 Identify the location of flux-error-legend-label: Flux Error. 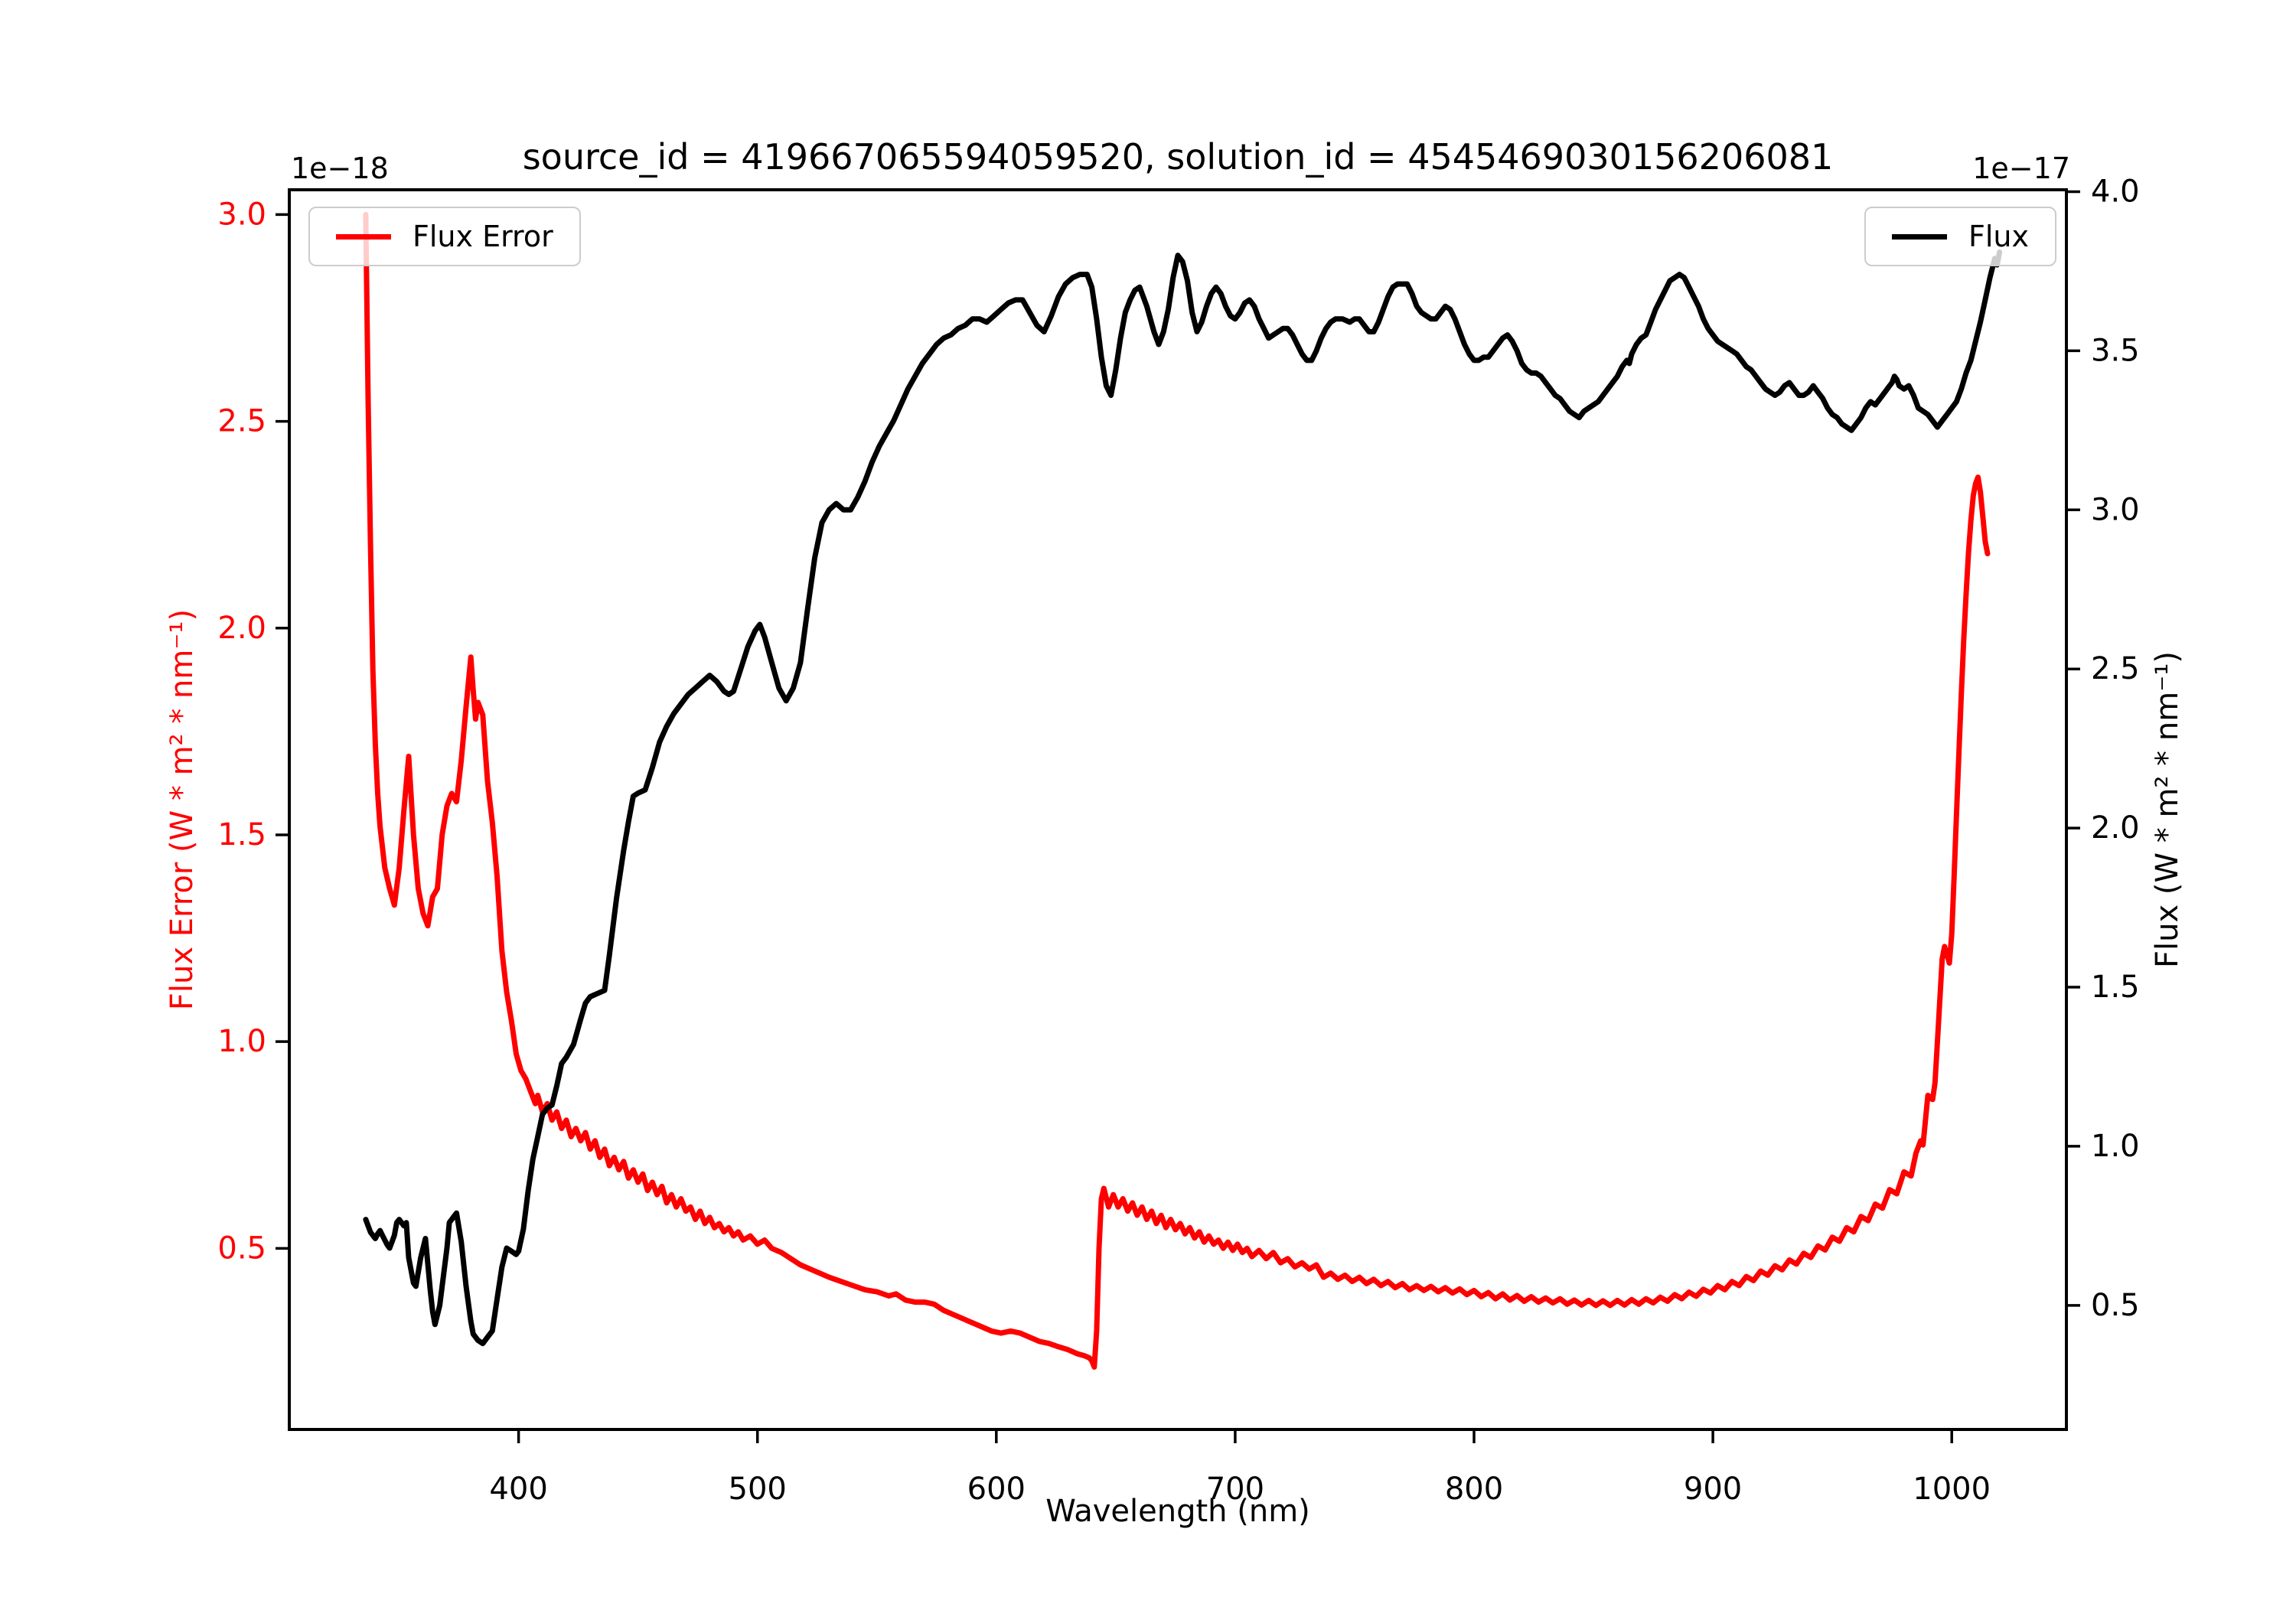
(483, 237).